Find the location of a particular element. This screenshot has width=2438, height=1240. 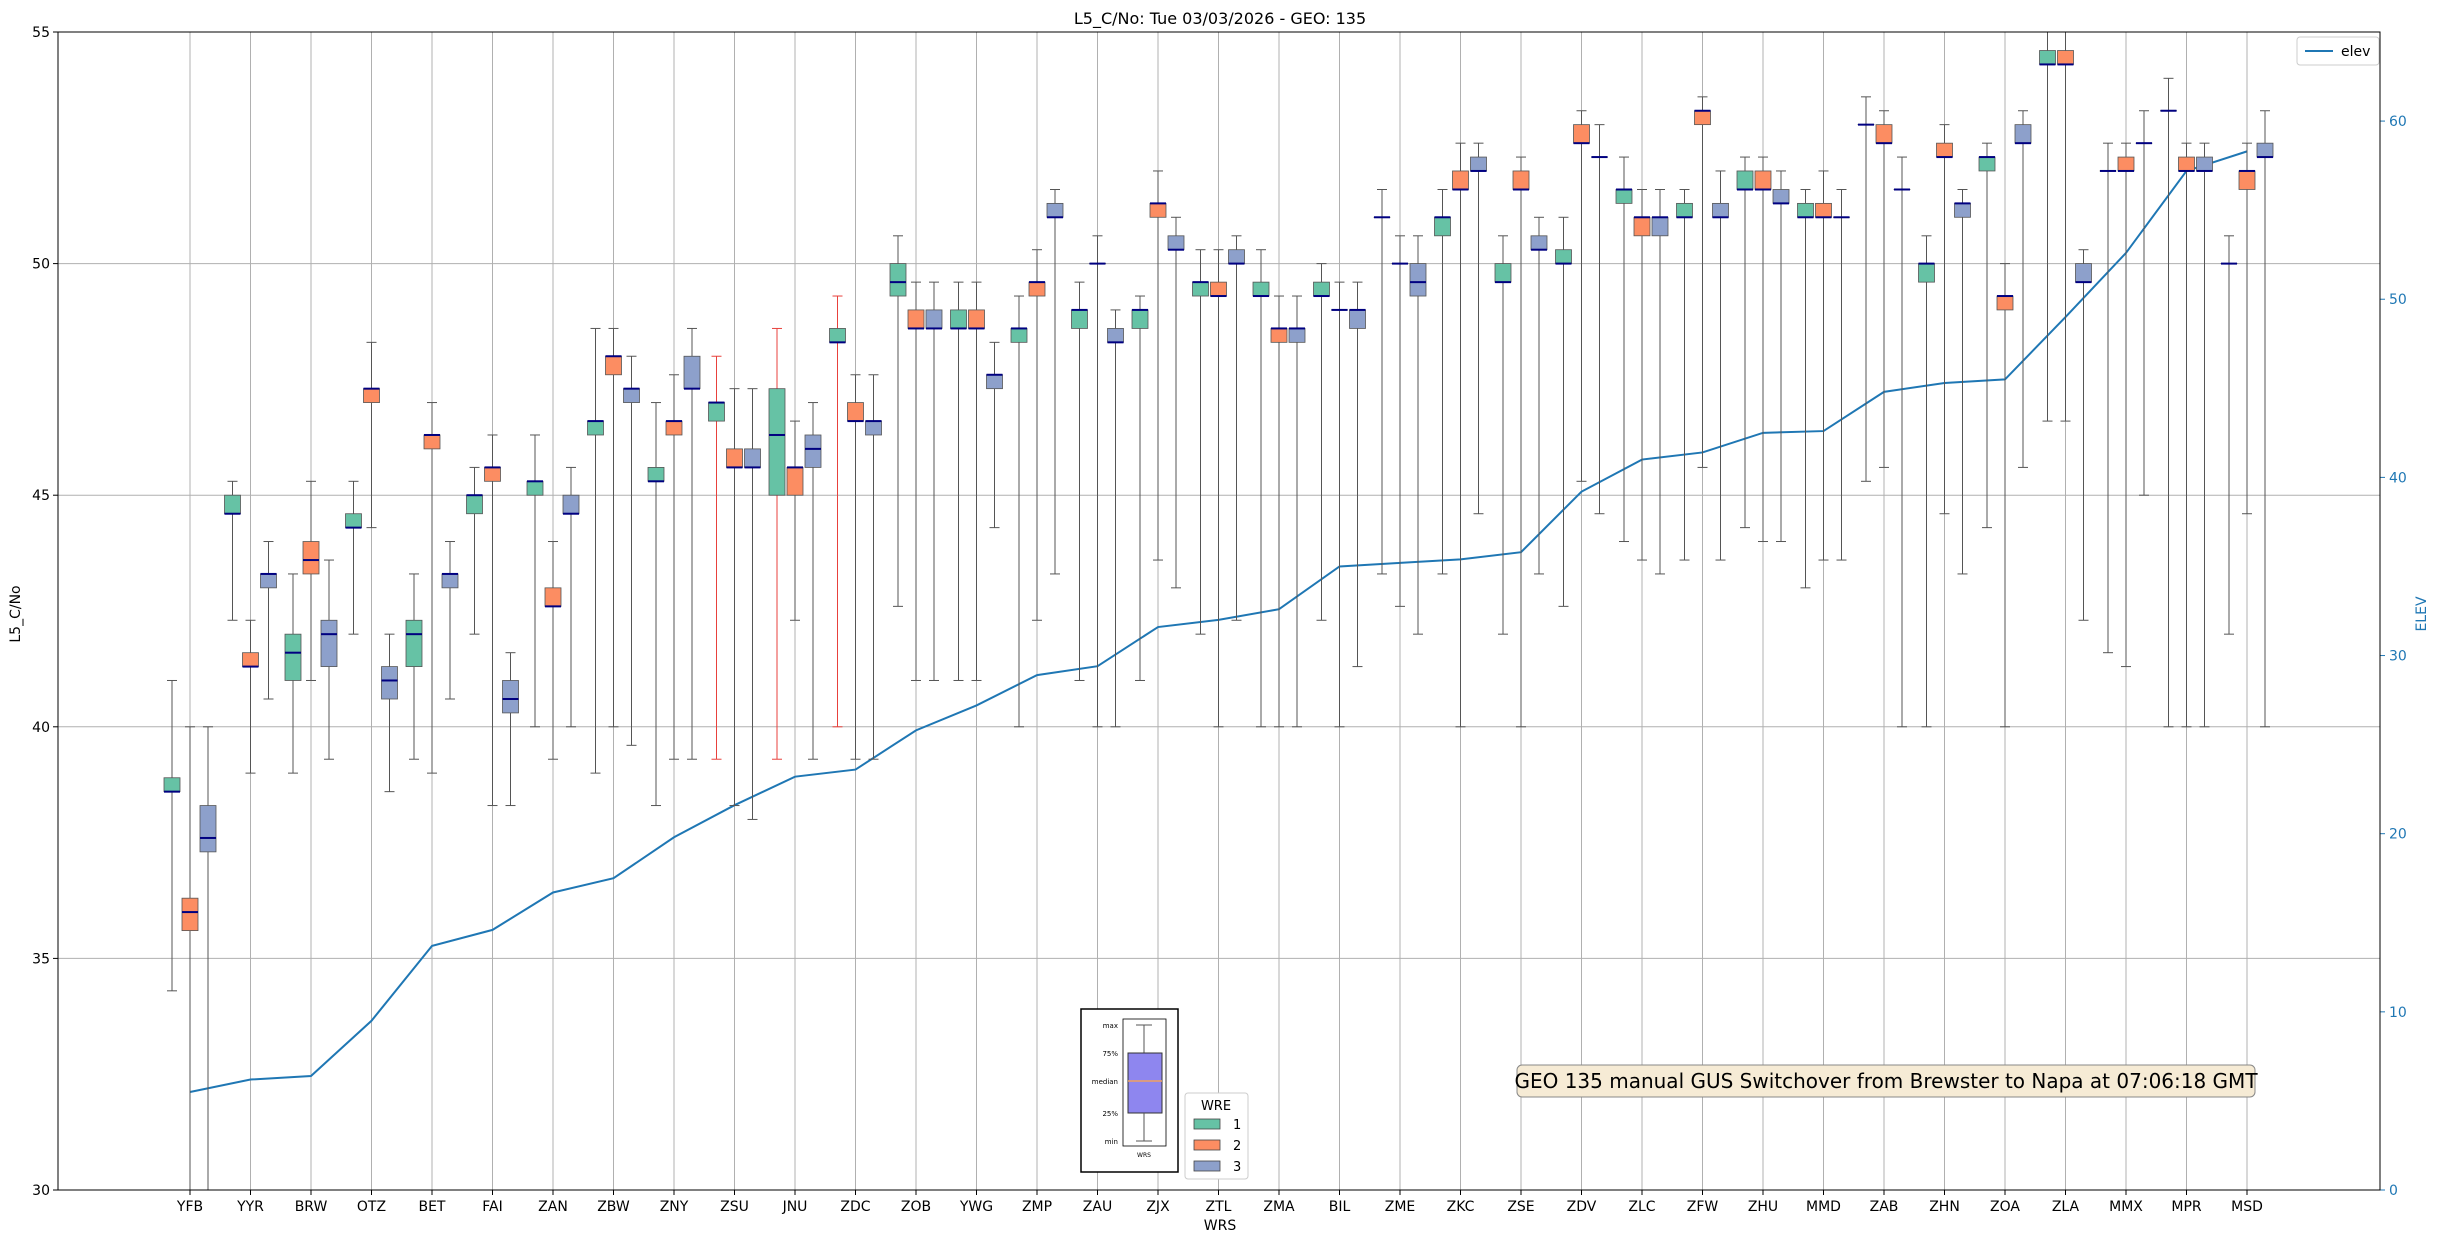

box-wre1-ZAB is located at coordinates (1866, 289).